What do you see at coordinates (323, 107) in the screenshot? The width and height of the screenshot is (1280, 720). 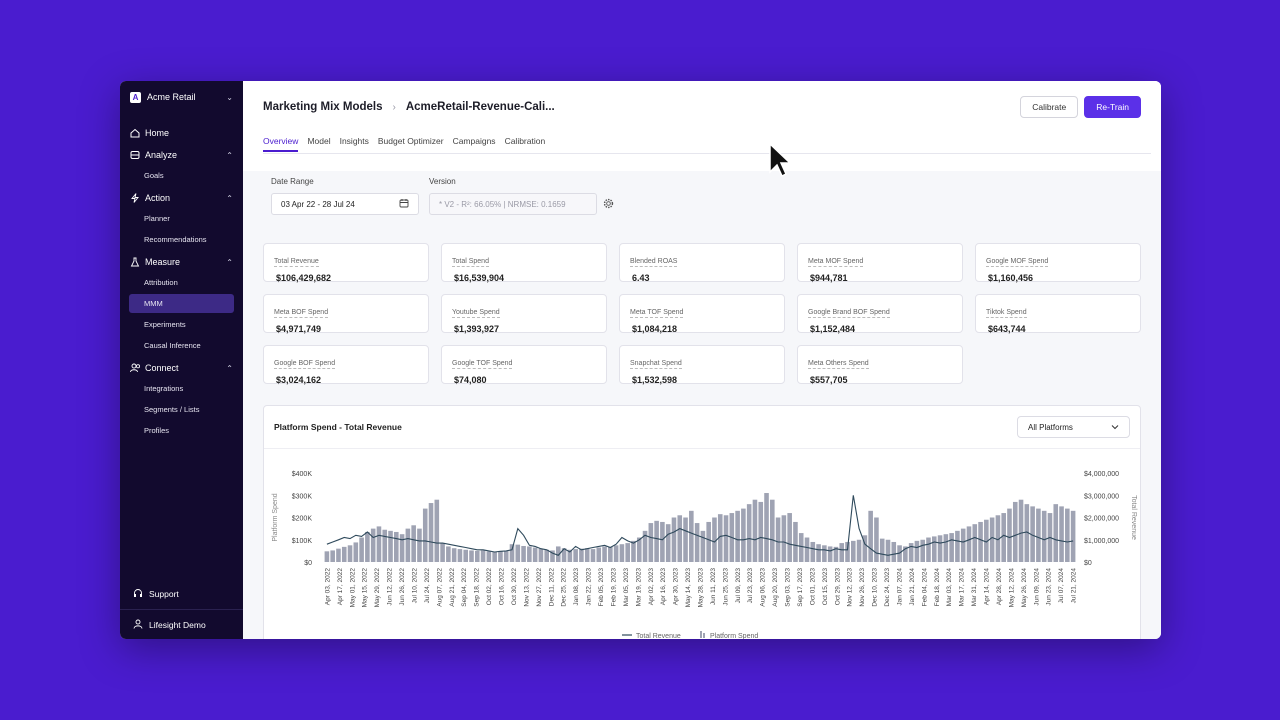 I see `breadcrumb-mmm: Marketing Mix Models` at bounding box center [323, 107].